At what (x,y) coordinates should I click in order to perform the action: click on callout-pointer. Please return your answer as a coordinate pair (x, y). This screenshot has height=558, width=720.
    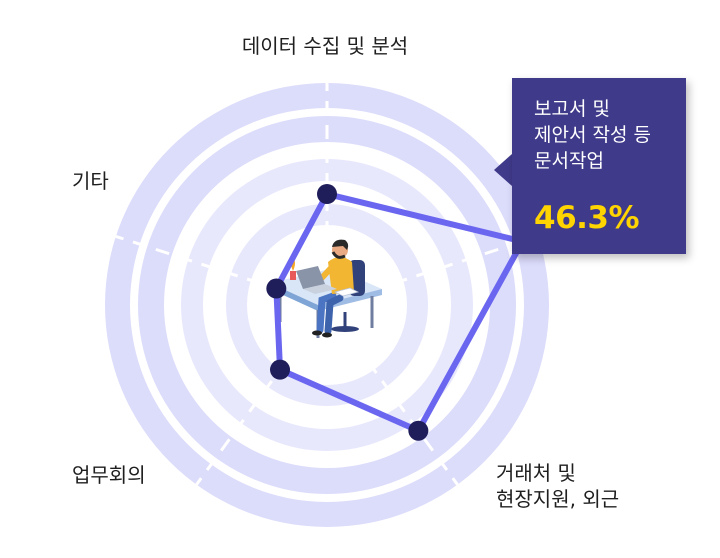
    Looking at the image, I should click on (503, 170).